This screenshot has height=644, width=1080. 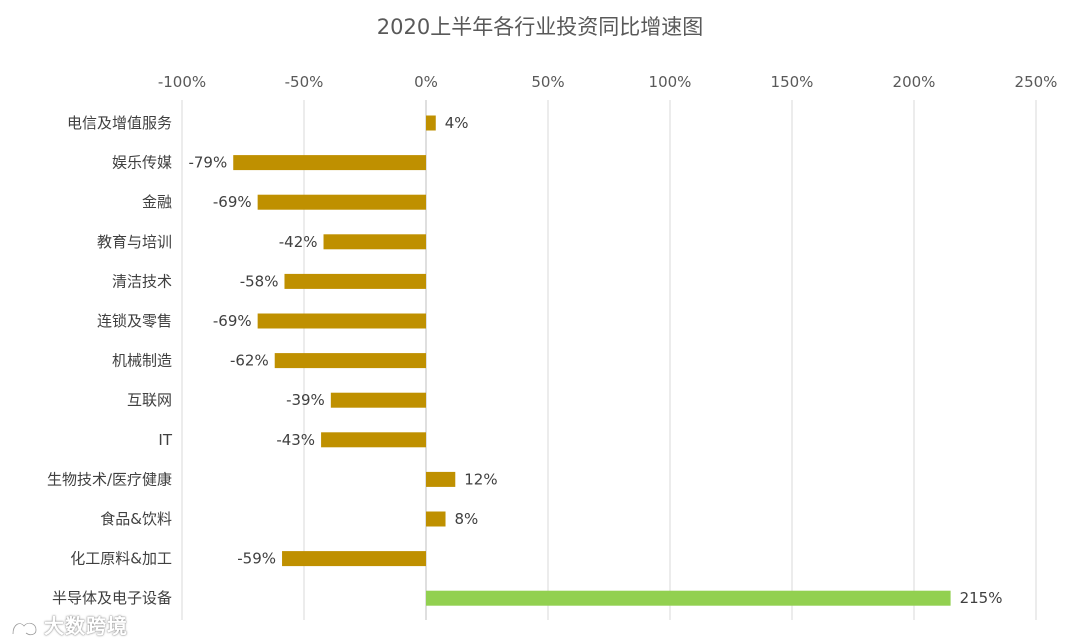 I want to click on category-label: 清洁技术, so click(x=142, y=281).